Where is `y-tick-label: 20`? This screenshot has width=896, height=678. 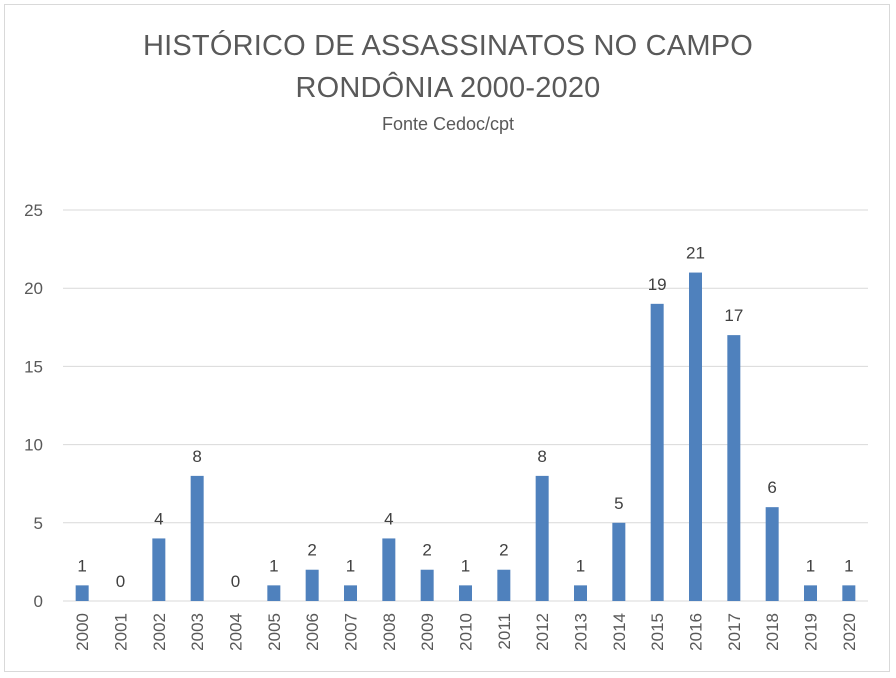 y-tick-label: 20 is located at coordinates (33, 288).